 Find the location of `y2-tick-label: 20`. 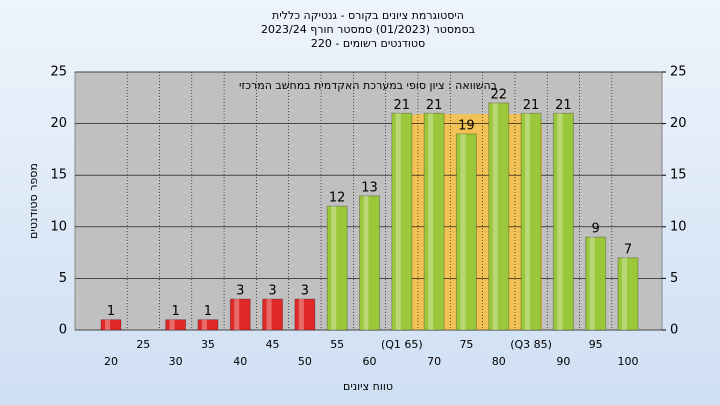

y2-tick-label: 20 is located at coordinates (678, 123).